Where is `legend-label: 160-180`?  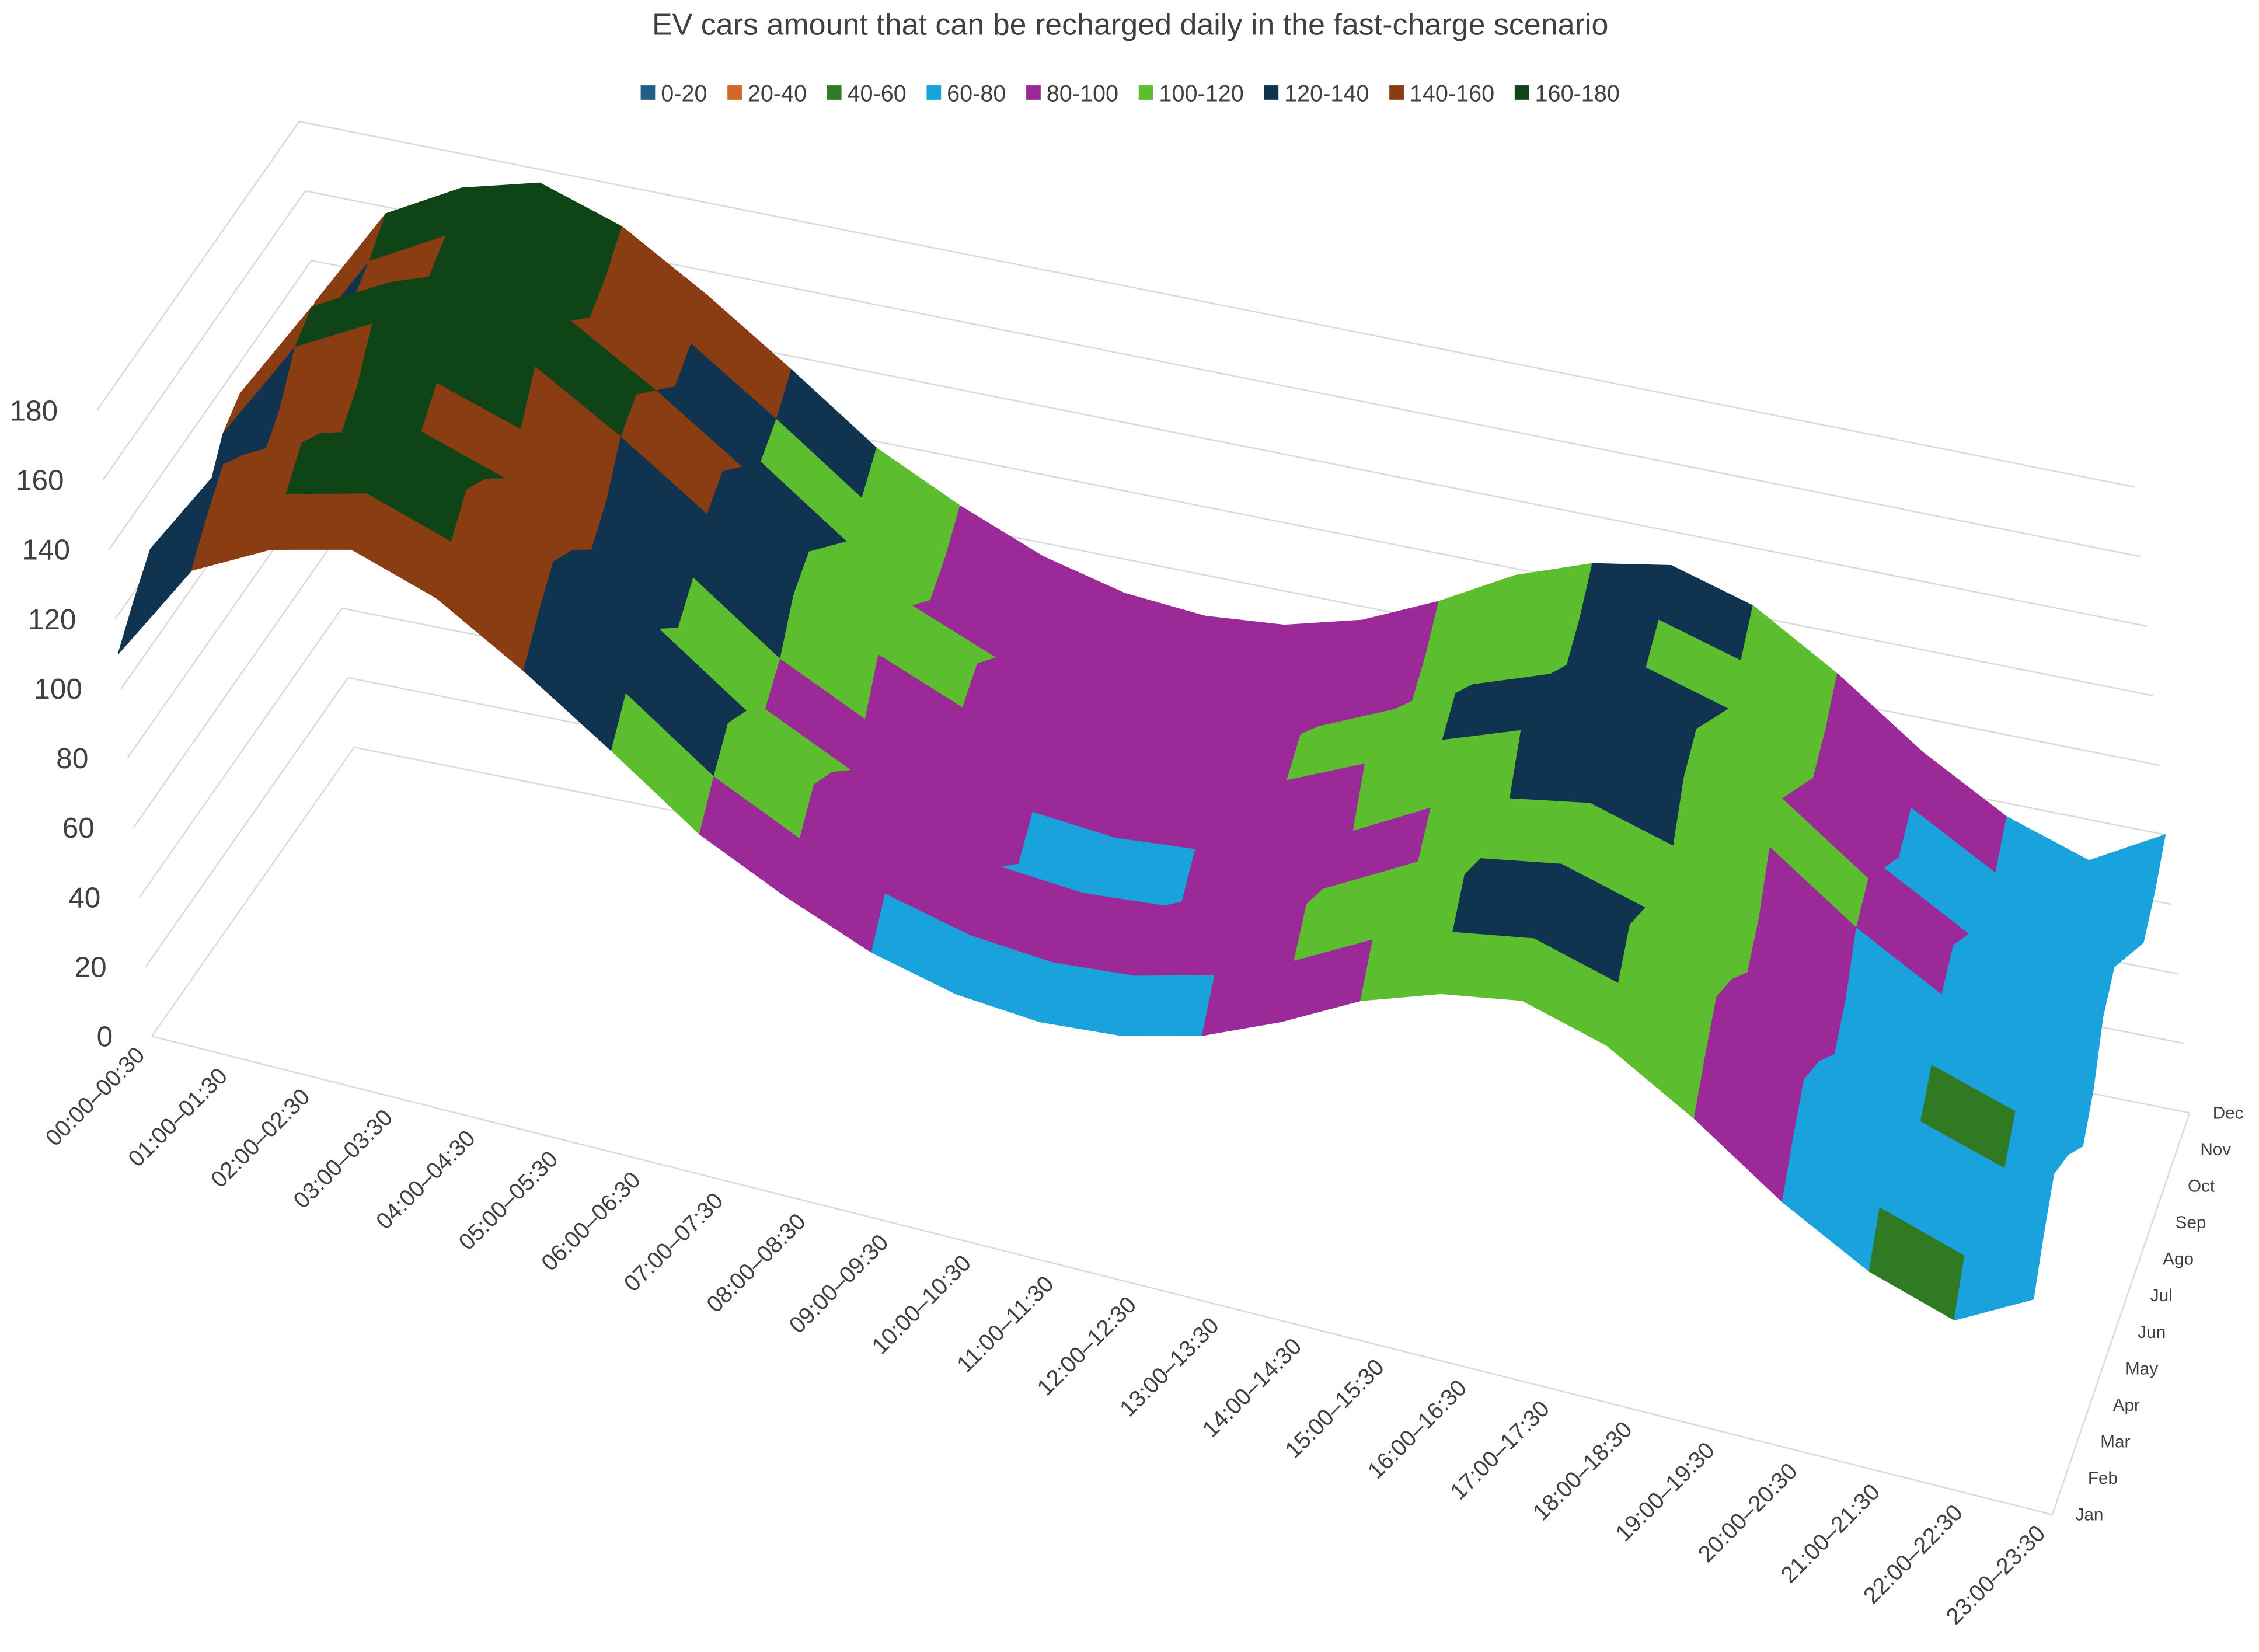 legend-label: 160-180 is located at coordinates (1577, 93).